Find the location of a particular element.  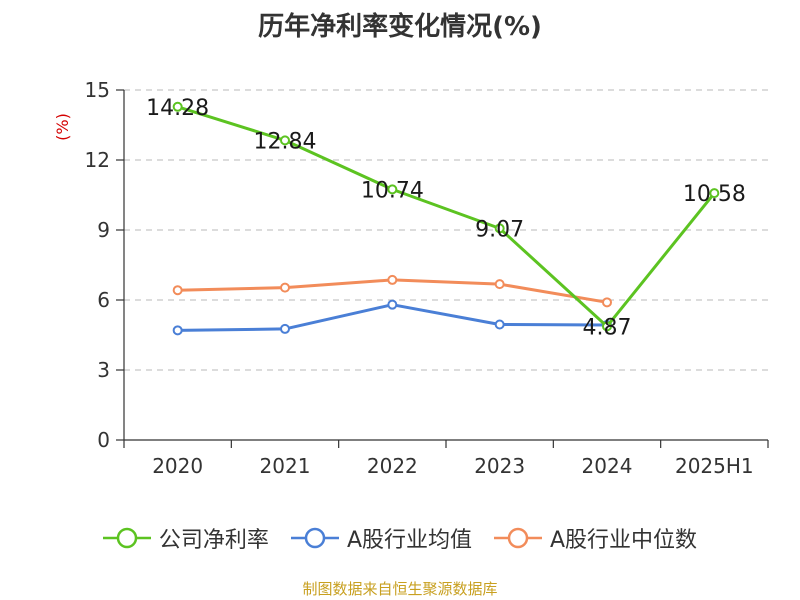

legend-item-company-net-margin: 公司净利率 is located at coordinates (185, 538).